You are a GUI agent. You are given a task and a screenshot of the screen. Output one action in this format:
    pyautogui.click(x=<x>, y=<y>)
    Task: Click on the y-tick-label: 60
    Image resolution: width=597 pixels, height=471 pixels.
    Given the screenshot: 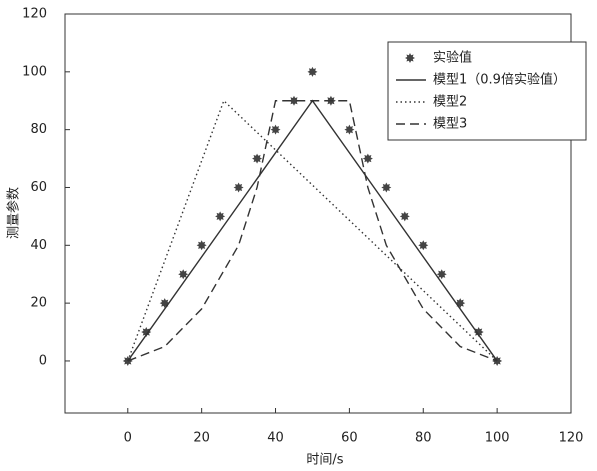 What is the action you would take?
    pyautogui.click(x=38, y=187)
    